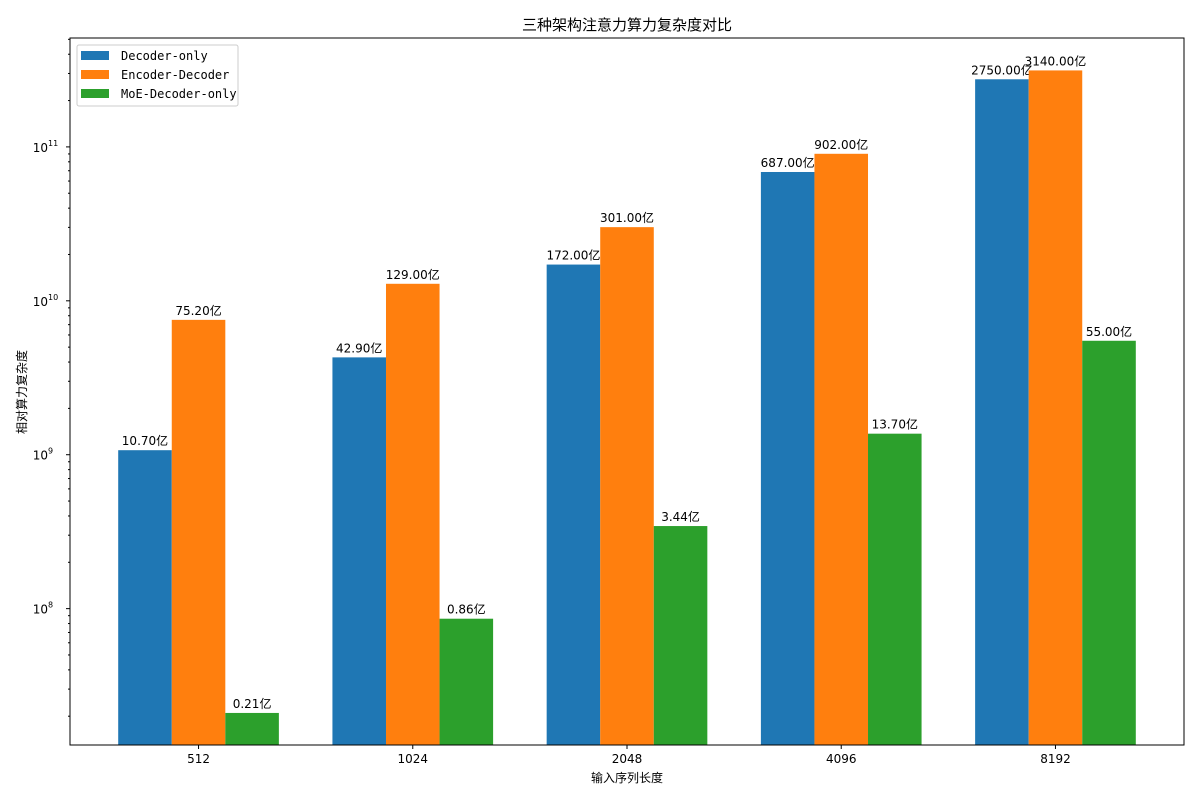 Image resolution: width=1200 pixels, height=804 pixels. What do you see at coordinates (21, 392) in the screenshot?
I see `y-axis-label: 相对算力复杂度` at bounding box center [21, 392].